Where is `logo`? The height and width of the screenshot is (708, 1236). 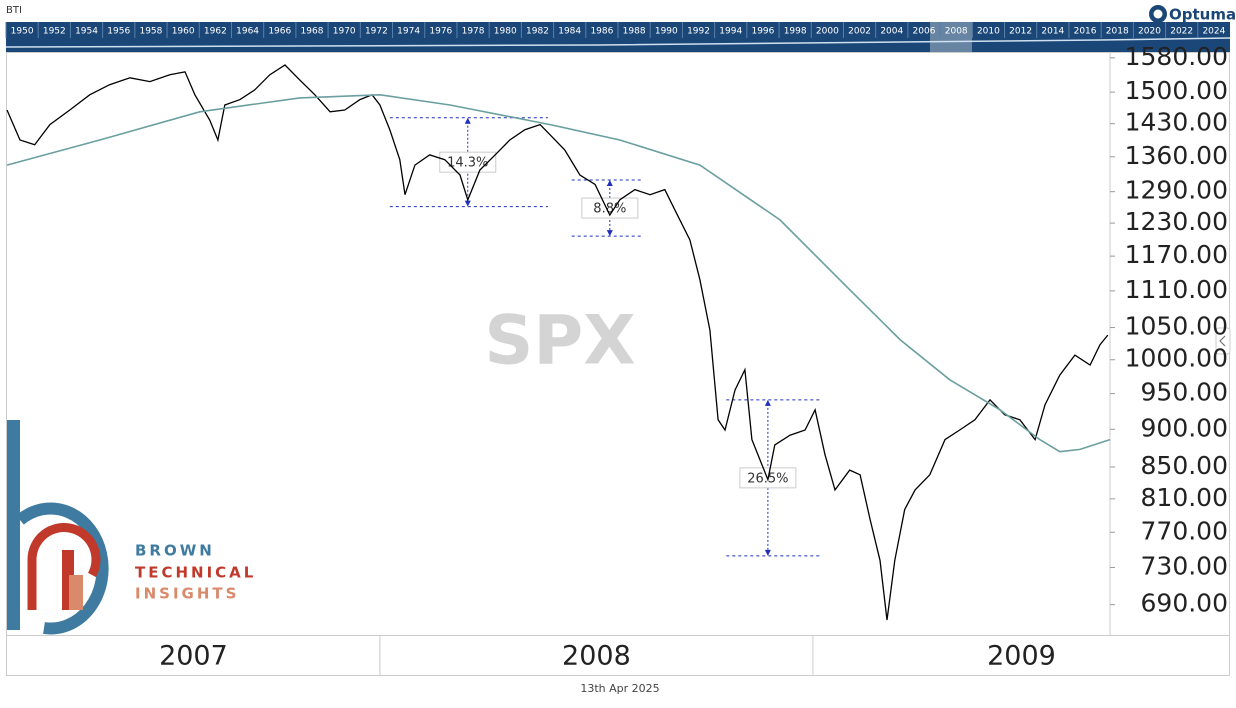 logo is located at coordinates (58, 527).